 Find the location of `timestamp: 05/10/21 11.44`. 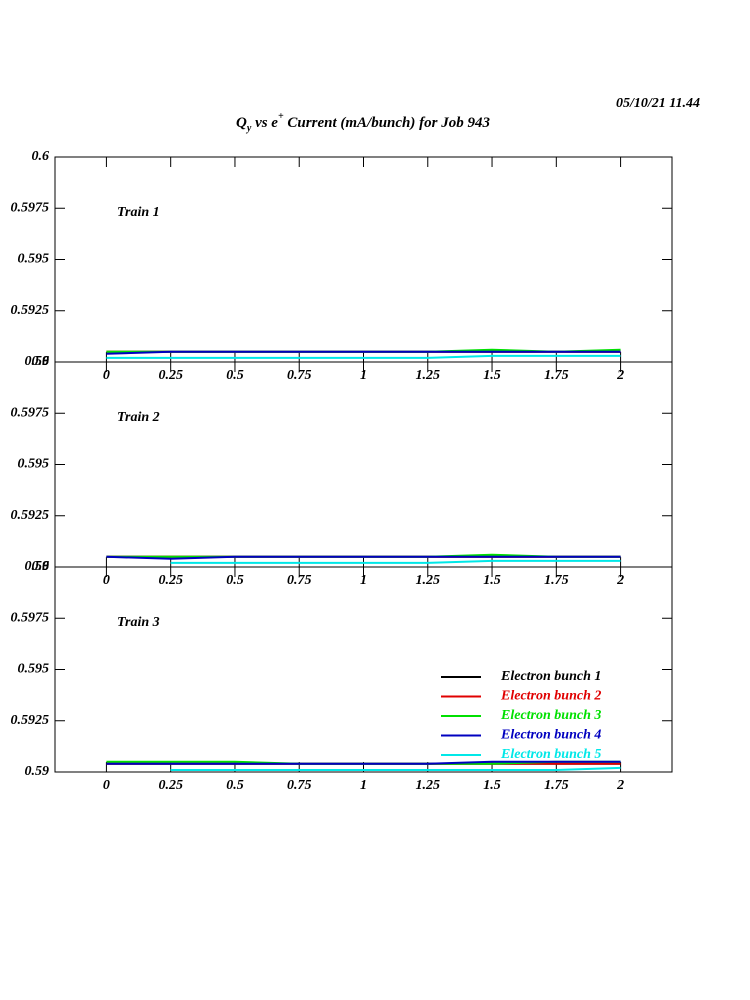

timestamp: 05/10/21 11.44 is located at coordinates (658, 103).